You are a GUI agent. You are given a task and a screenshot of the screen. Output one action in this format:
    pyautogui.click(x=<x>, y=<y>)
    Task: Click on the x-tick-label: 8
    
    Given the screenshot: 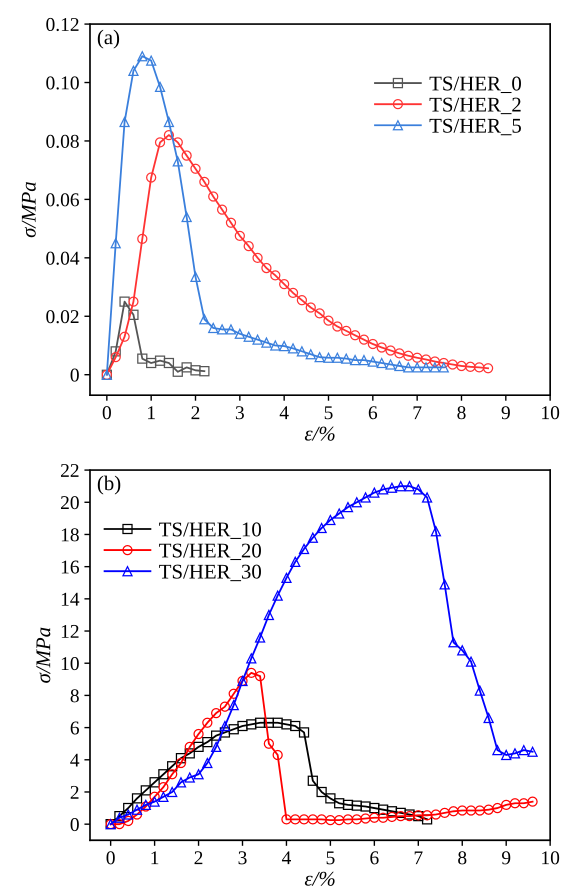 What is the action you would take?
    pyautogui.click(x=461, y=413)
    